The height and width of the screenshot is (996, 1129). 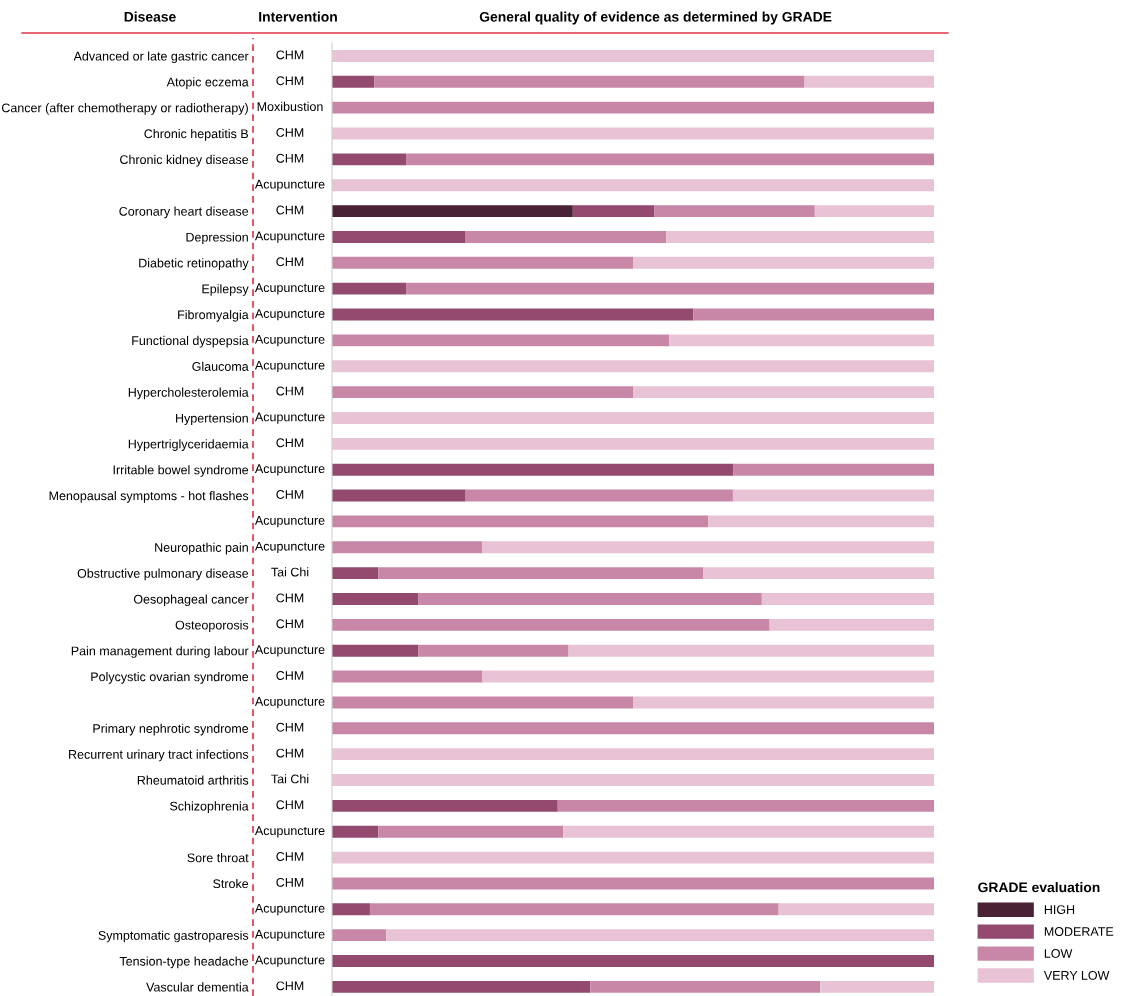 I want to click on legend-label: HIGH, so click(x=1059, y=909).